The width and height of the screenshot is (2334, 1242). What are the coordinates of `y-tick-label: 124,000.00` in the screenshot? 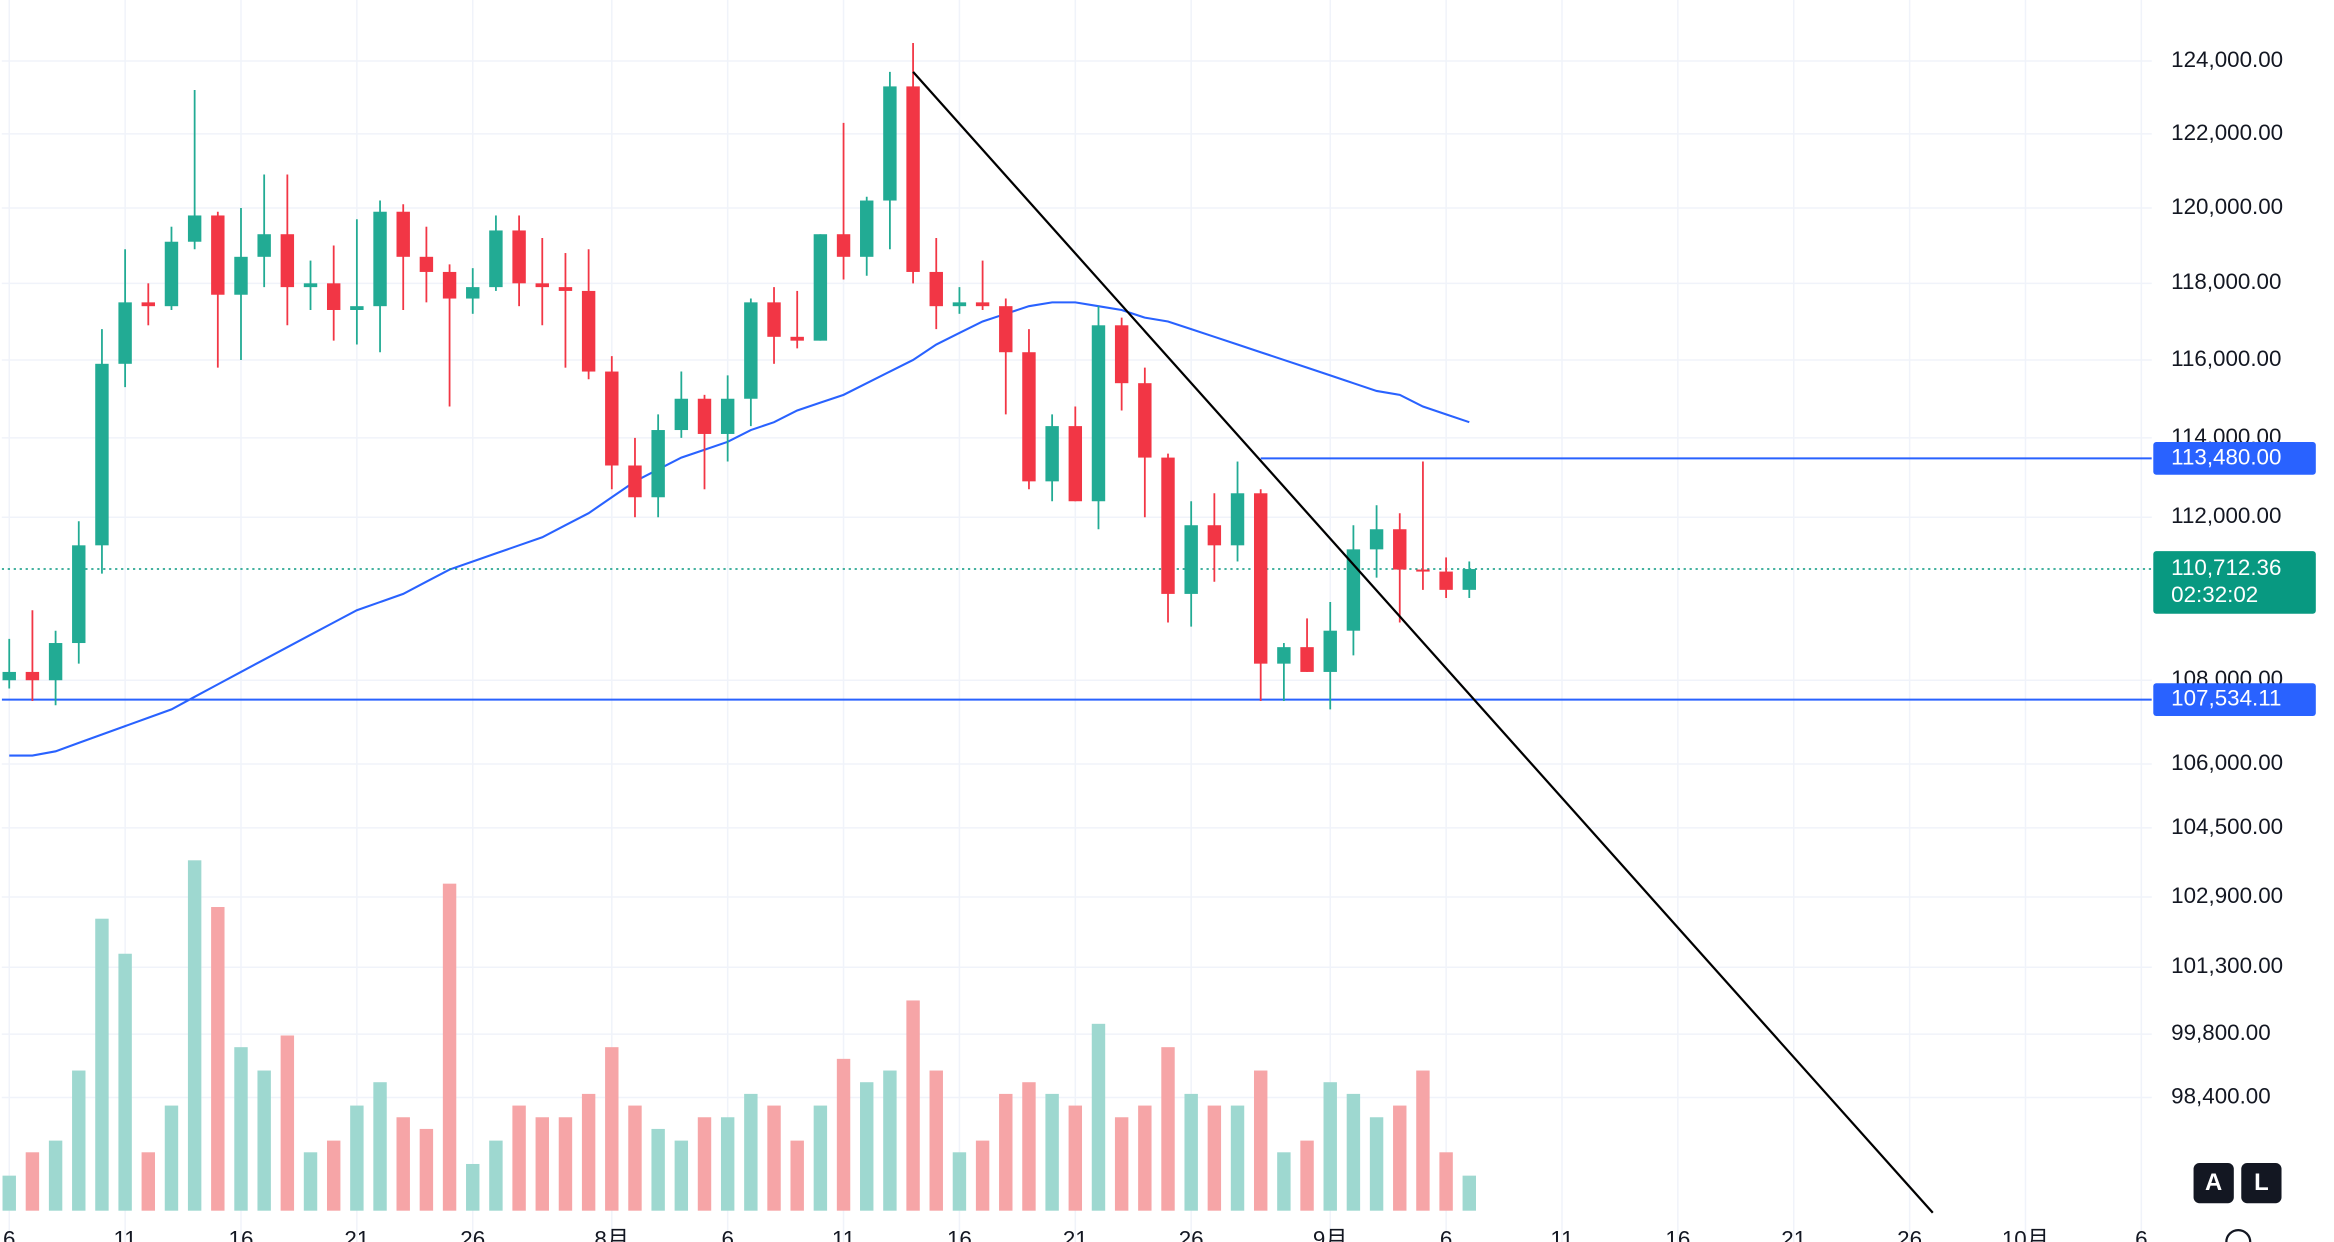 It's located at (2227, 59).